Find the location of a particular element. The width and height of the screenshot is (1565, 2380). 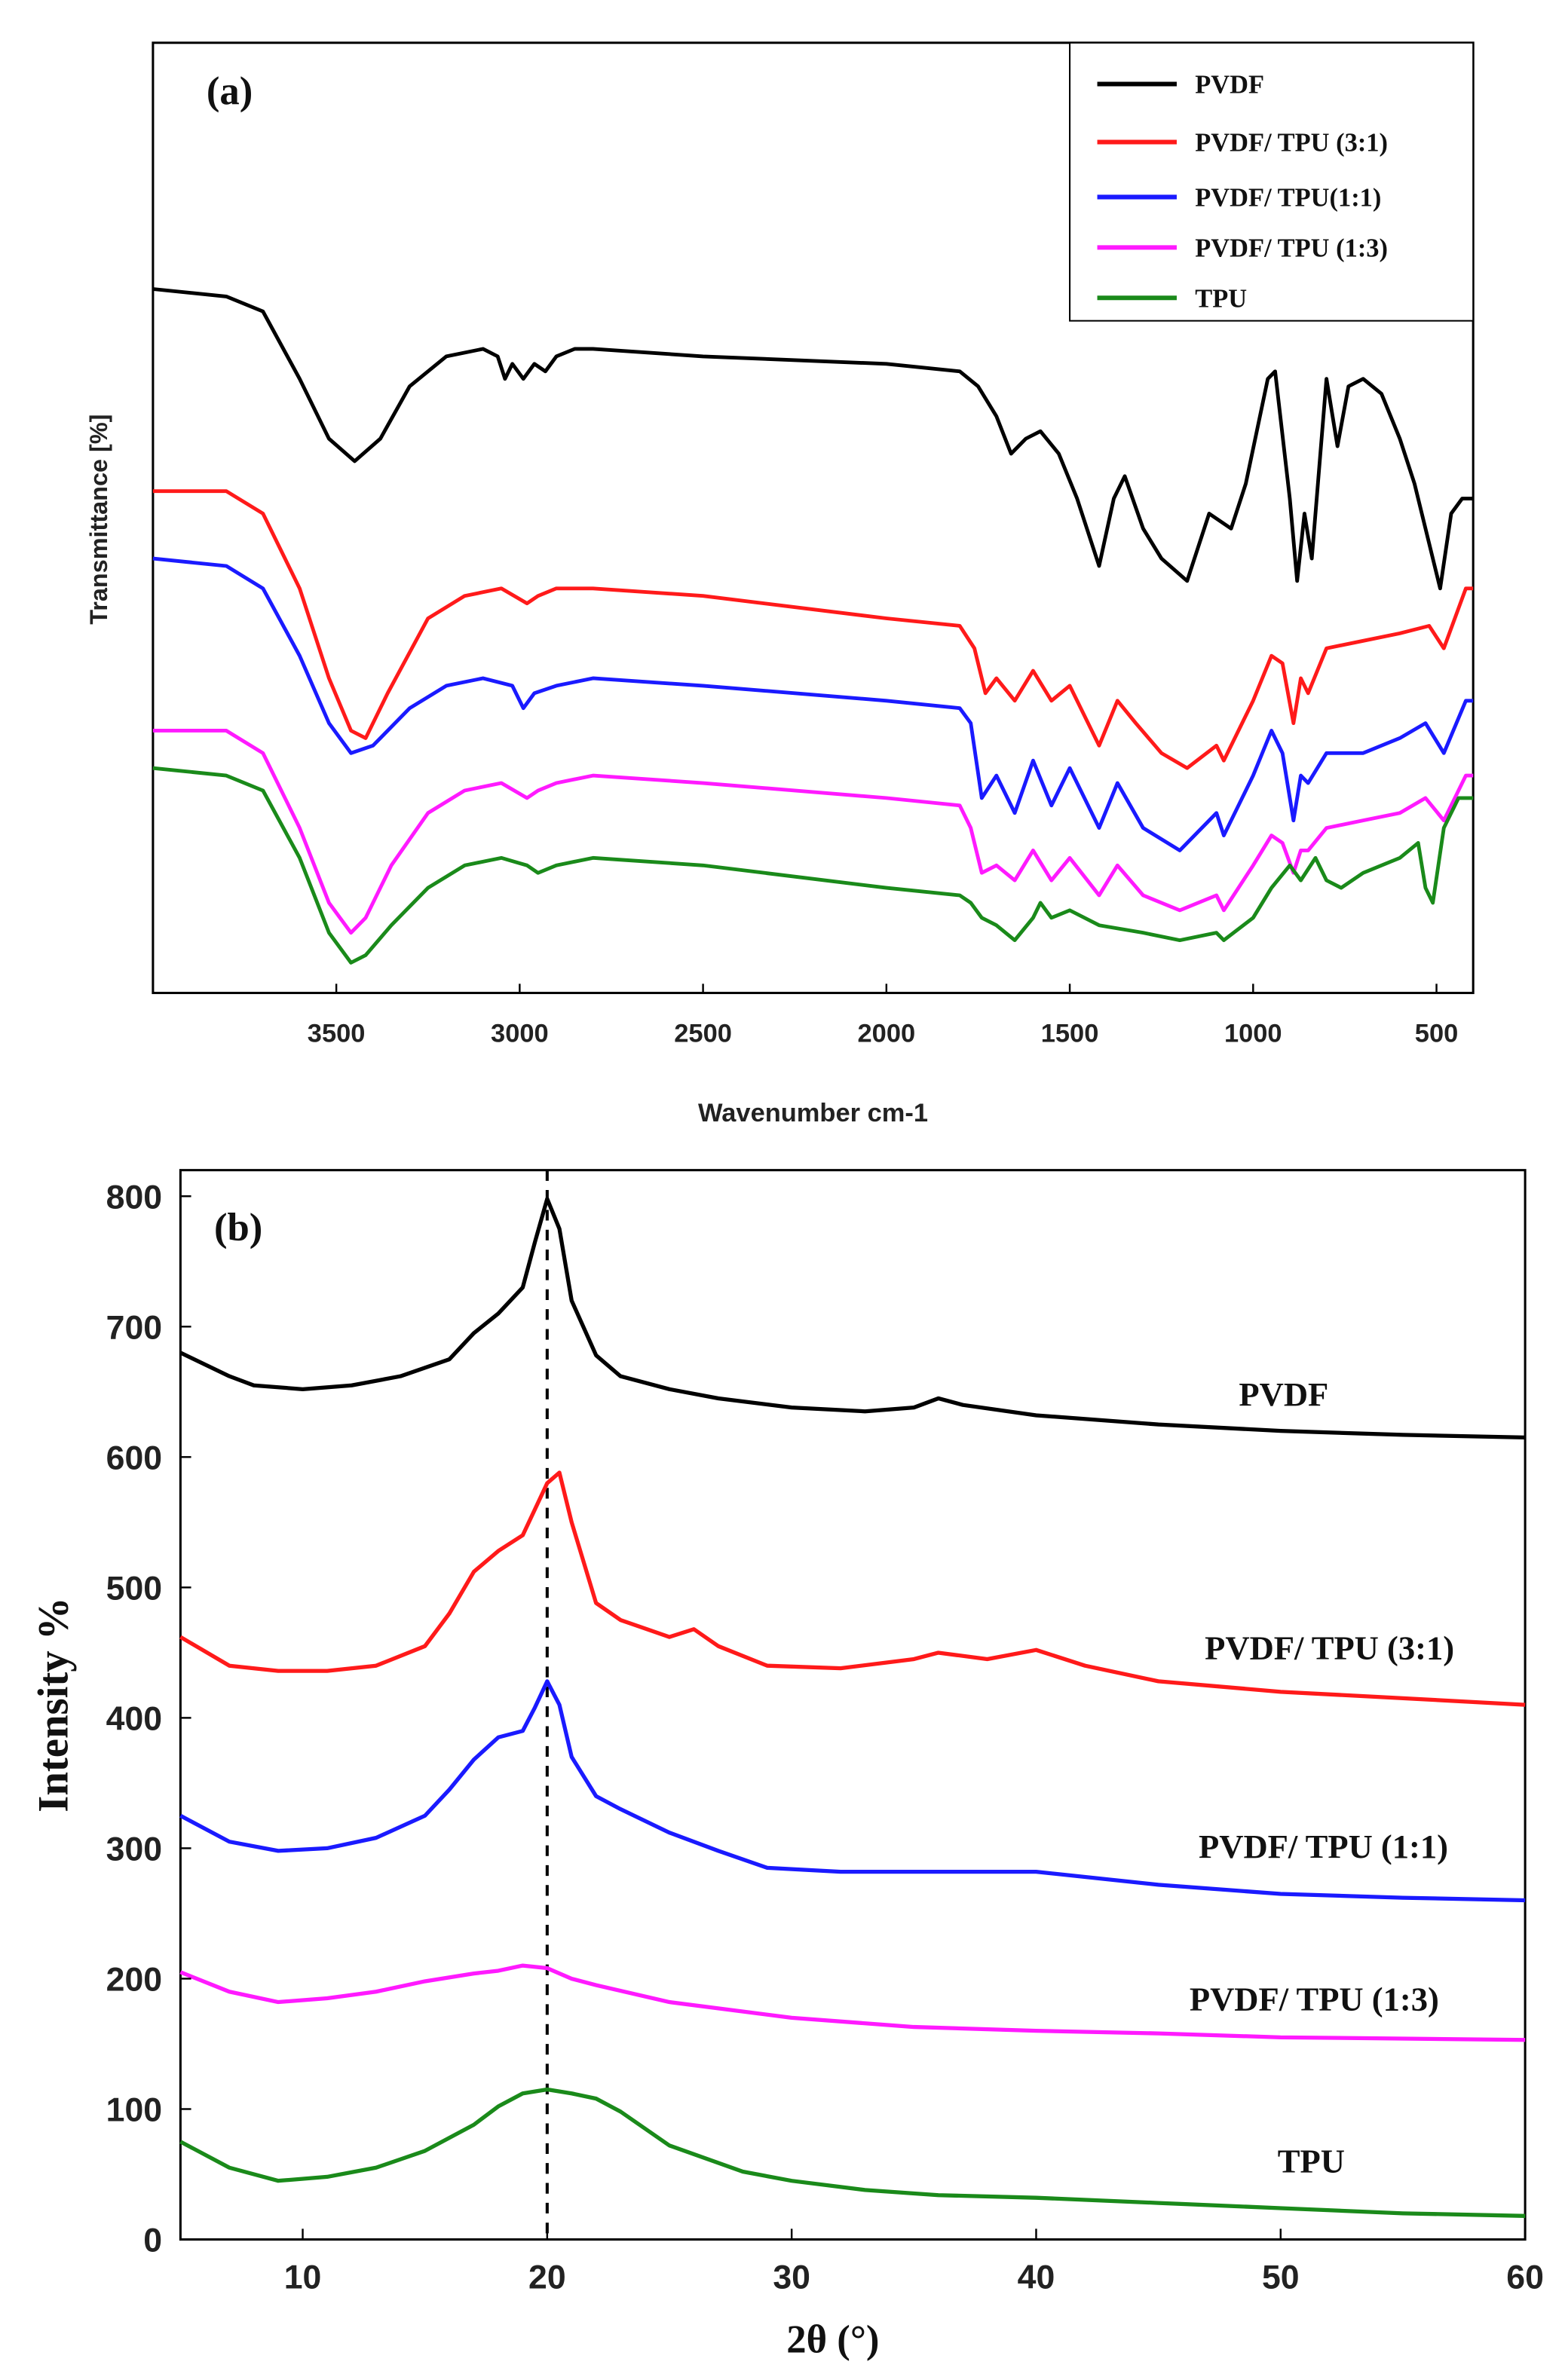

ftir-line-tpu is located at coordinates (813, 865).